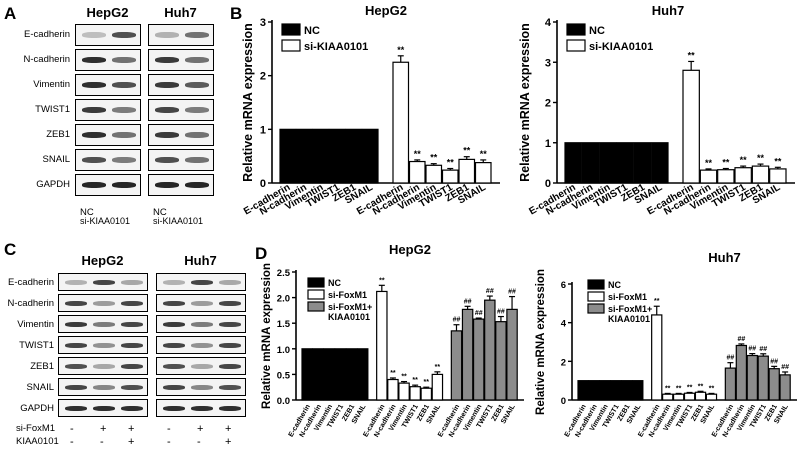 The width and height of the screenshot is (805, 475). What do you see at coordinates (236, 13) in the screenshot?
I see `panel-label-b: B` at bounding box center [236, 13].